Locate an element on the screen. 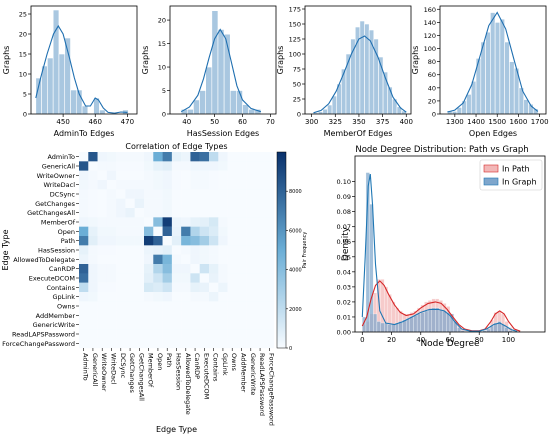 This screenshot has height=436, width=550. heatmap-xtick-label: DCSync is located at coordinates (123, 366).